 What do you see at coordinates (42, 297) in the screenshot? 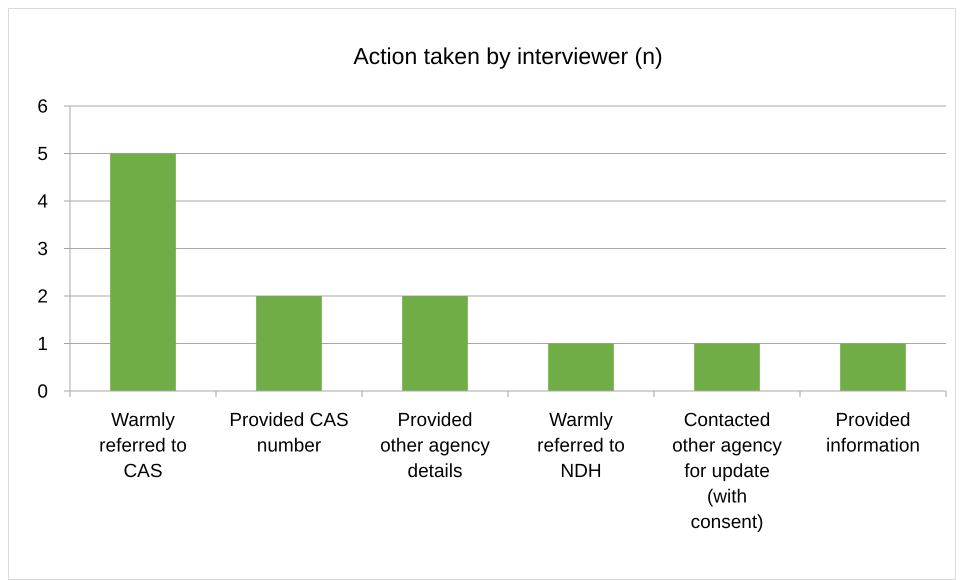
I see `y-tick-label: 2` at bounding box center [42, 297].